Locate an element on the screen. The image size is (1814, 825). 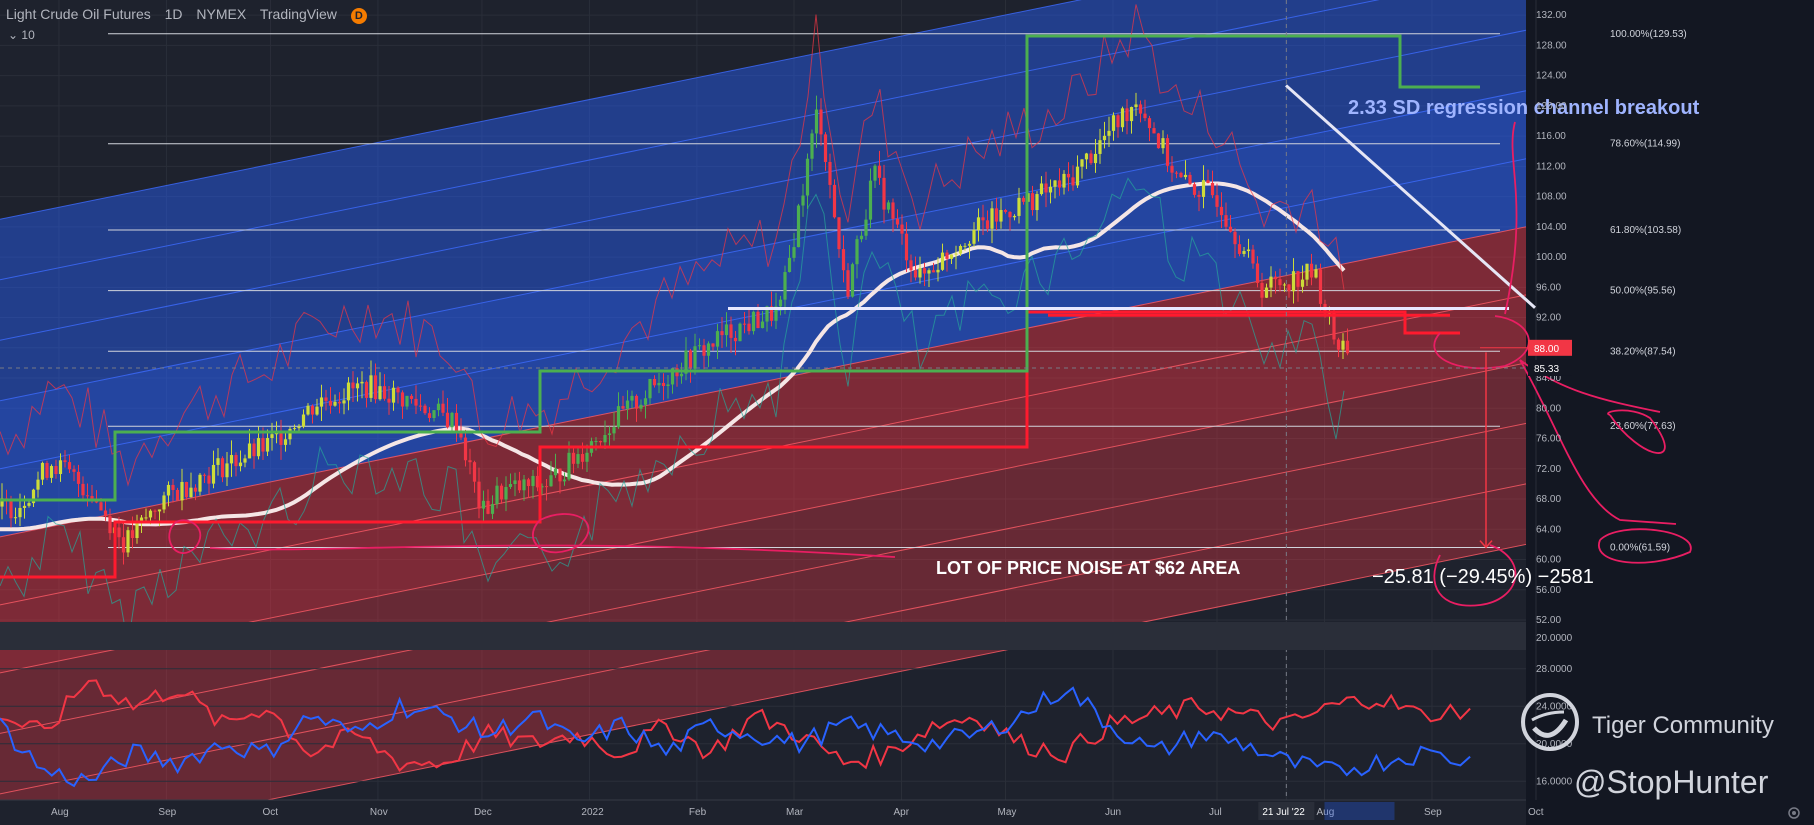
price-axis-tick: 128.00 is located at coordinates (1551, 45).